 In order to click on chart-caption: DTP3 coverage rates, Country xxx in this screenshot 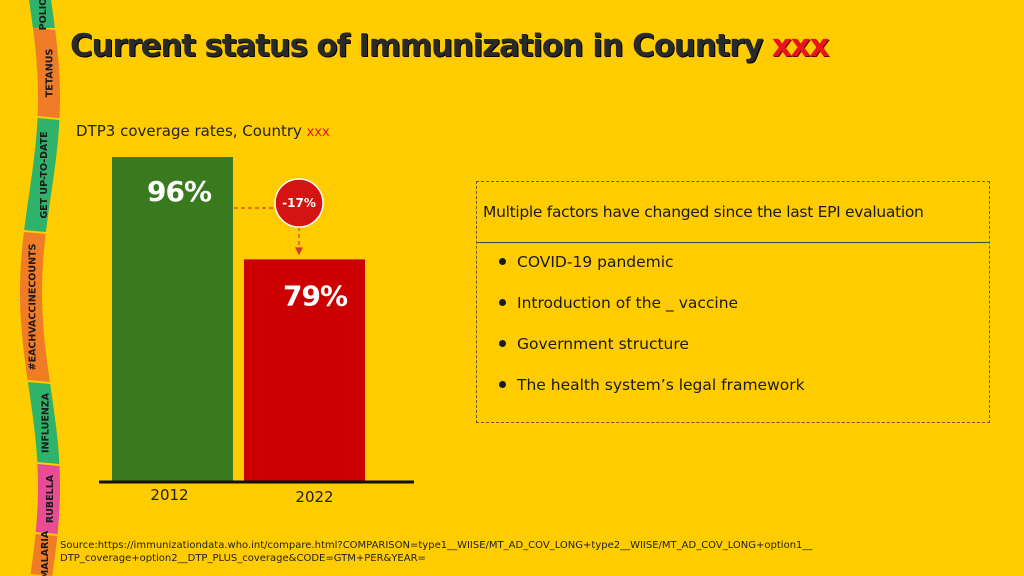, I will do `click(203, 131)`.